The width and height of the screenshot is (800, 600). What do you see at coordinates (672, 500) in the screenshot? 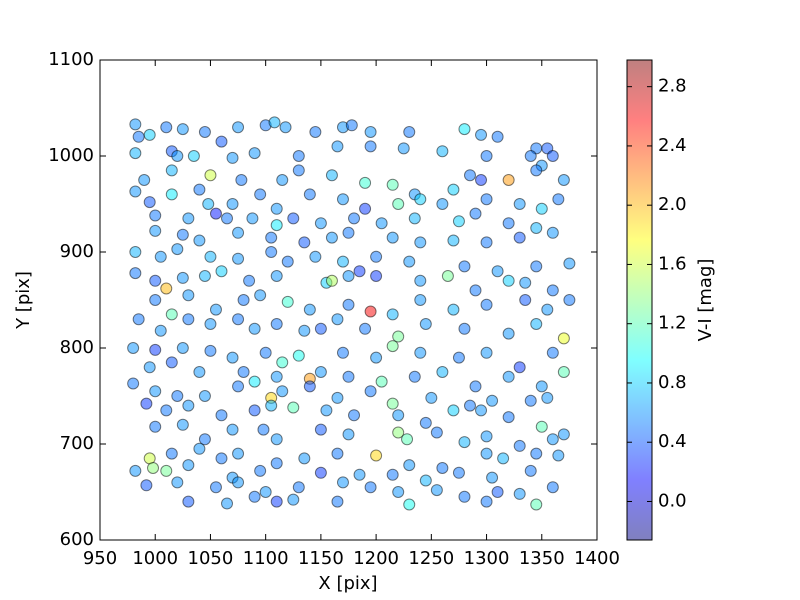
I see `colorbar-tick-label: 0.0` at bounding box center [672, 500].